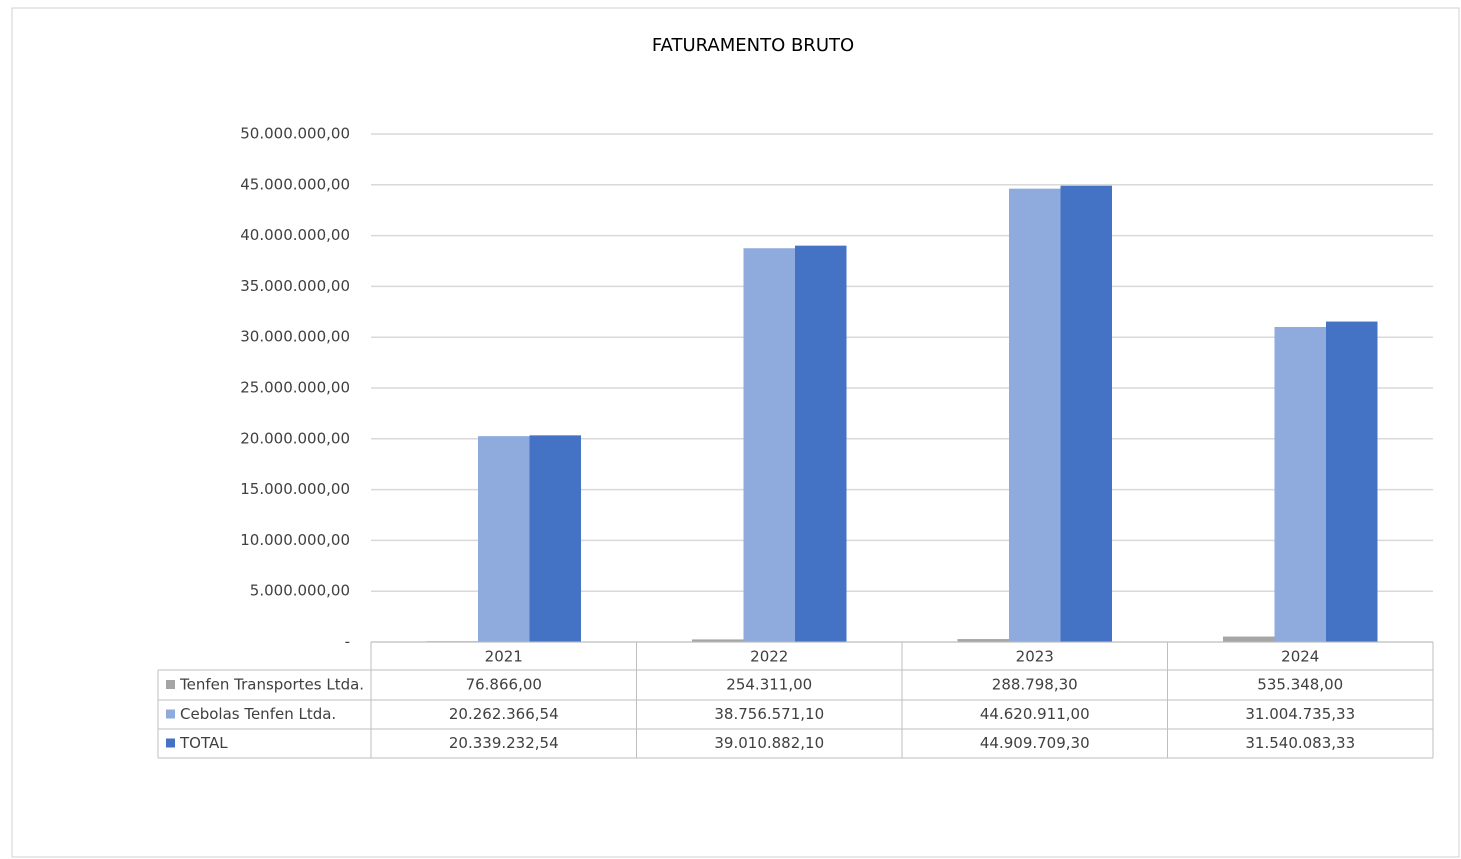 The height and width of the screenshot is (859, 1461). What do you see at coordinates (1035, 714) in the screenshot?
I see `table-value: 44.620.911,00` at bounding box center [1035, 714].